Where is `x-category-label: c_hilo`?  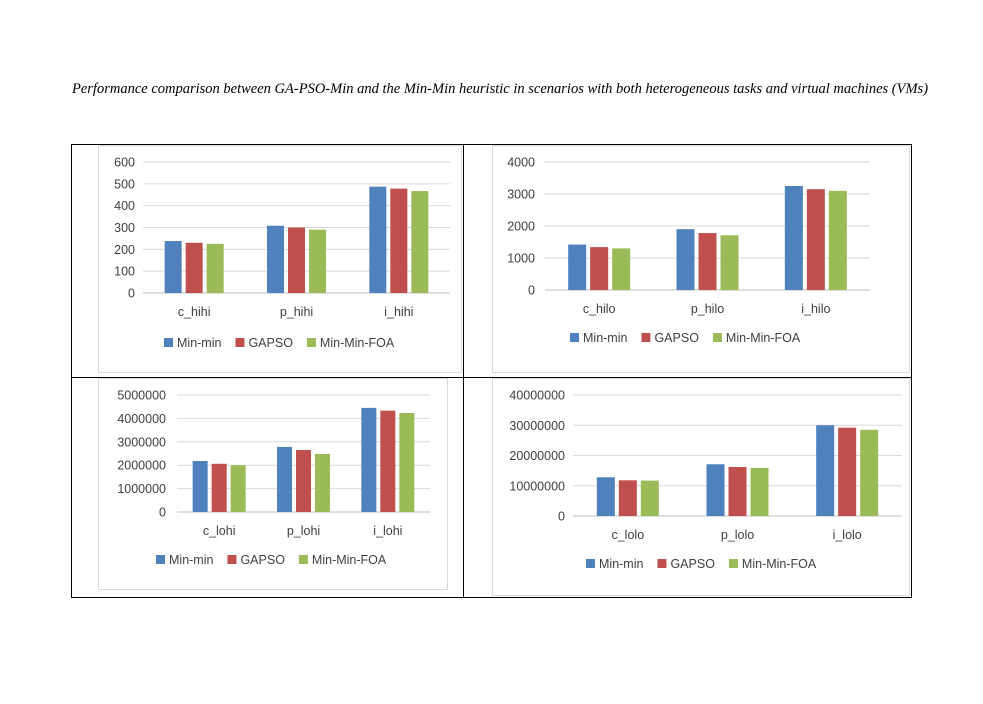 x-category-label: c_hilo is located at coordinates (599, 309).